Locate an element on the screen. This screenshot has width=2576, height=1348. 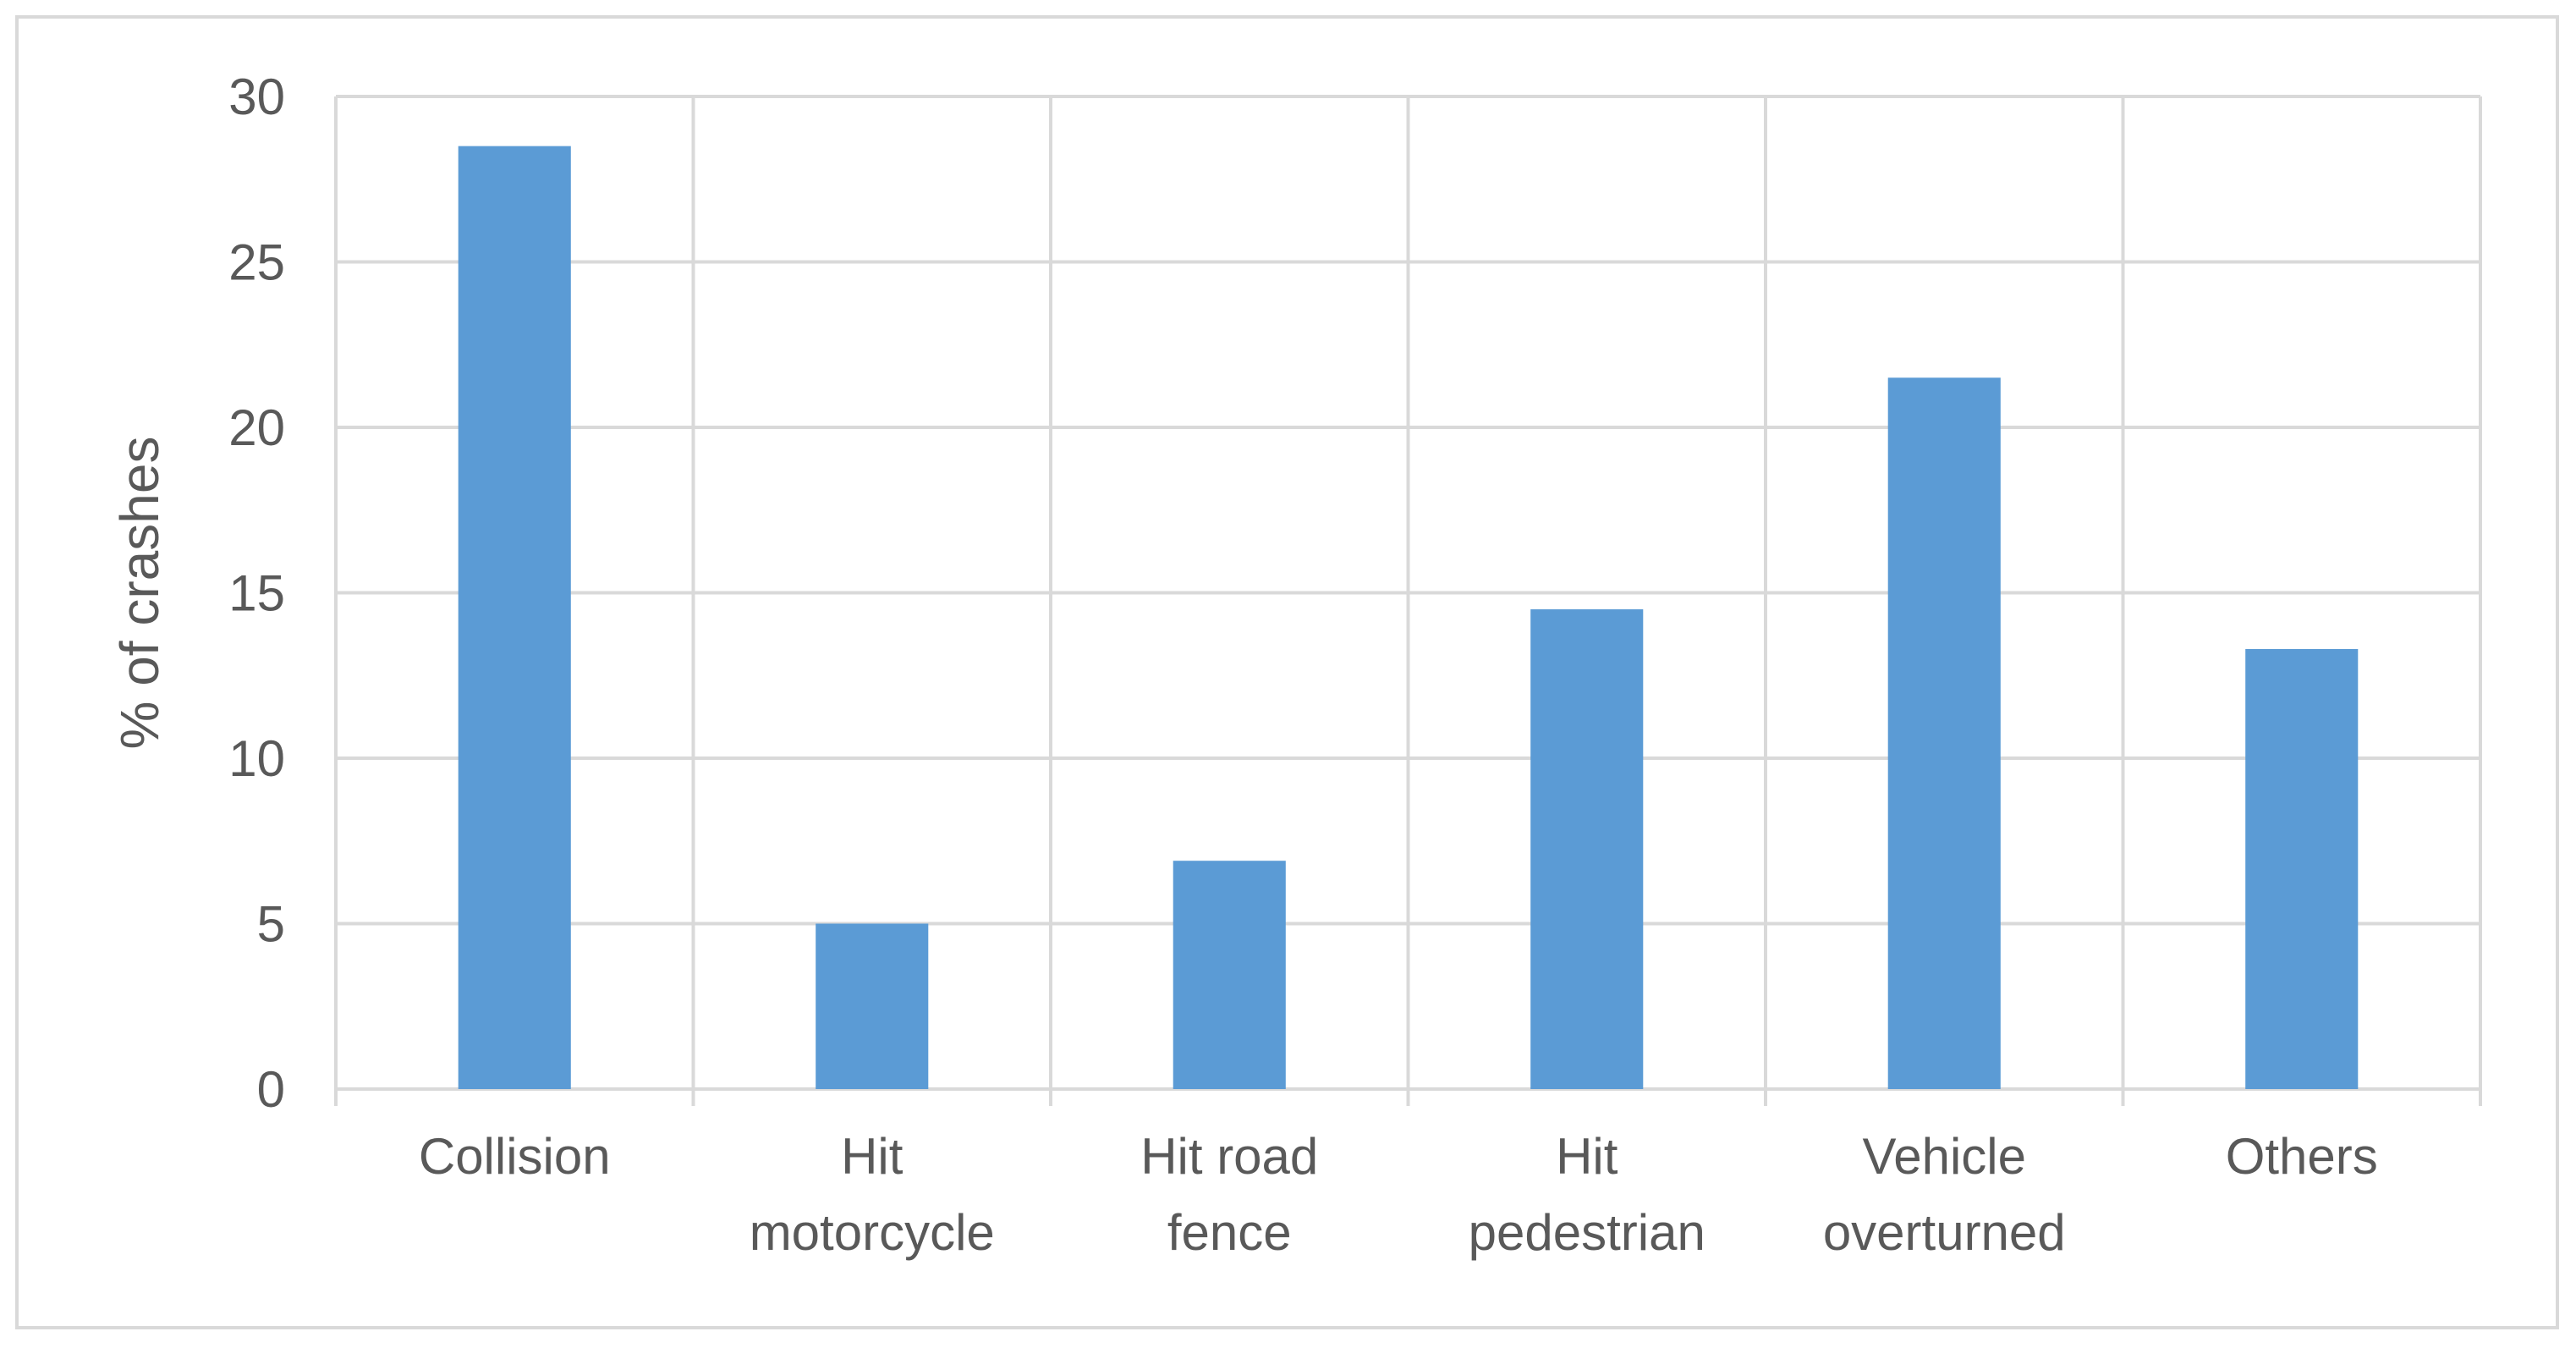
x-category-label: Others is located at coordinates (2302, 1156).